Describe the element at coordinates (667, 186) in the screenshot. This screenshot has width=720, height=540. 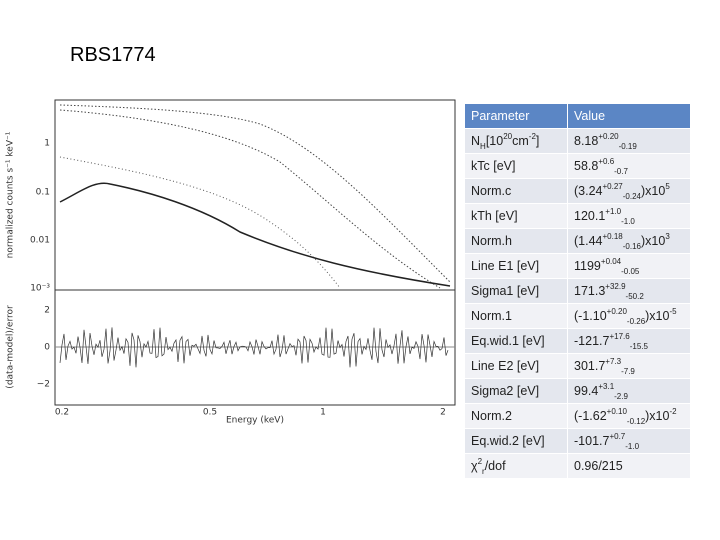
I see `superscript: 5` at that location.